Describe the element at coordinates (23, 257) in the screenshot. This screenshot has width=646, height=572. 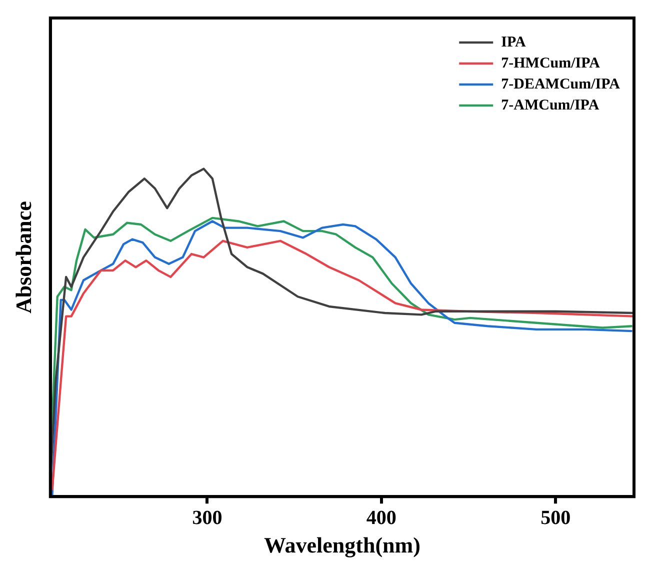
I see `y-axis-title: Absorbance` at that location.